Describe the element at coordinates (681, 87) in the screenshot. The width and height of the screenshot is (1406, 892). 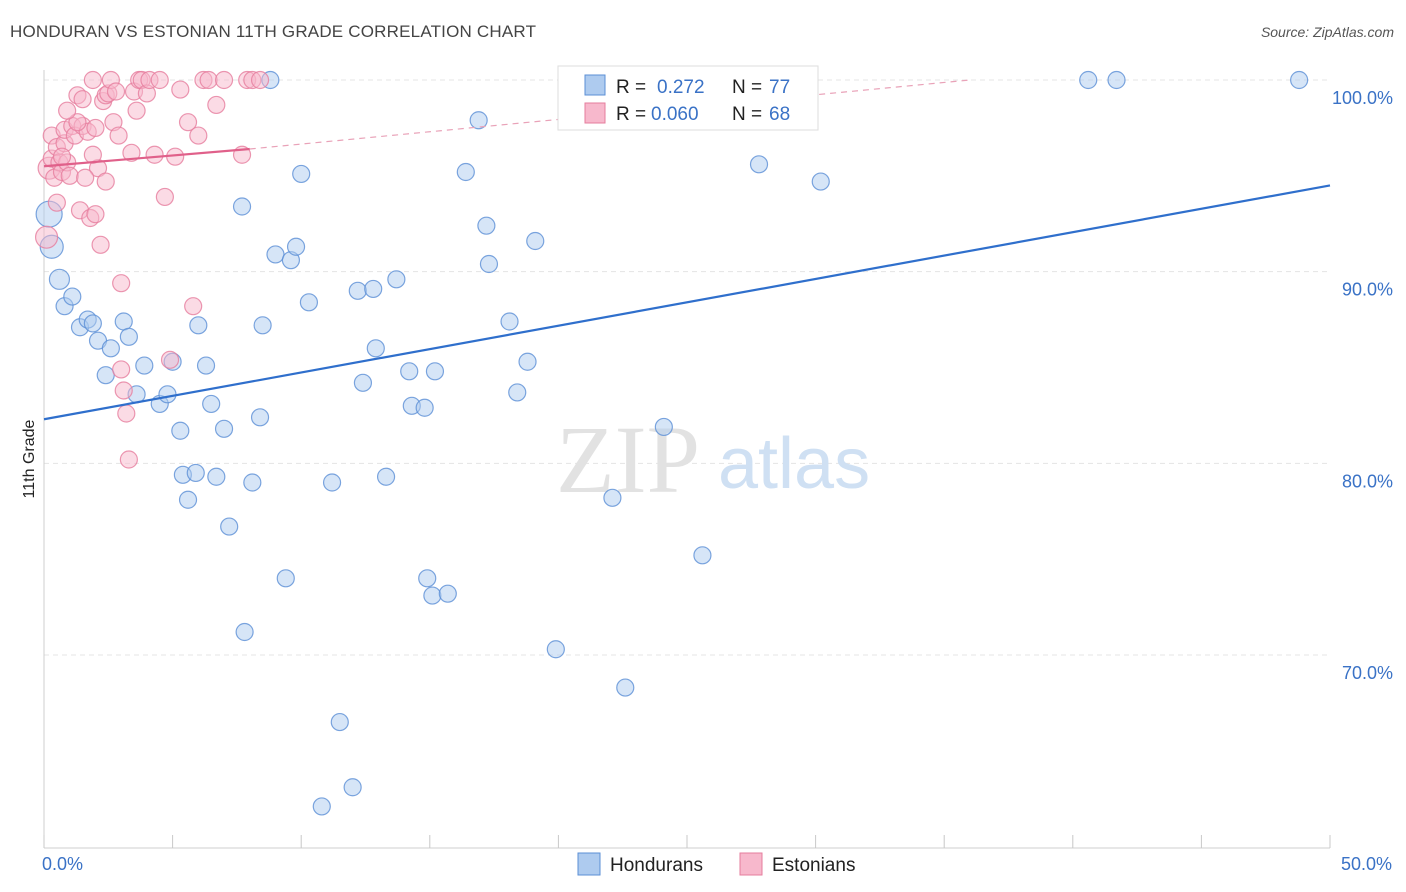
I see `stats-hondurans-r: 0.272` at that location.